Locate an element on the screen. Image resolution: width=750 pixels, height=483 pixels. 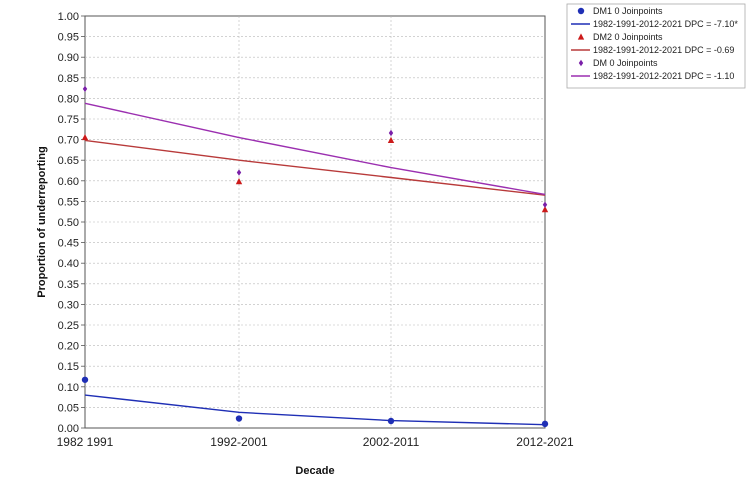
y-tick-label: 0.35 is located at coordinates (68, 285).